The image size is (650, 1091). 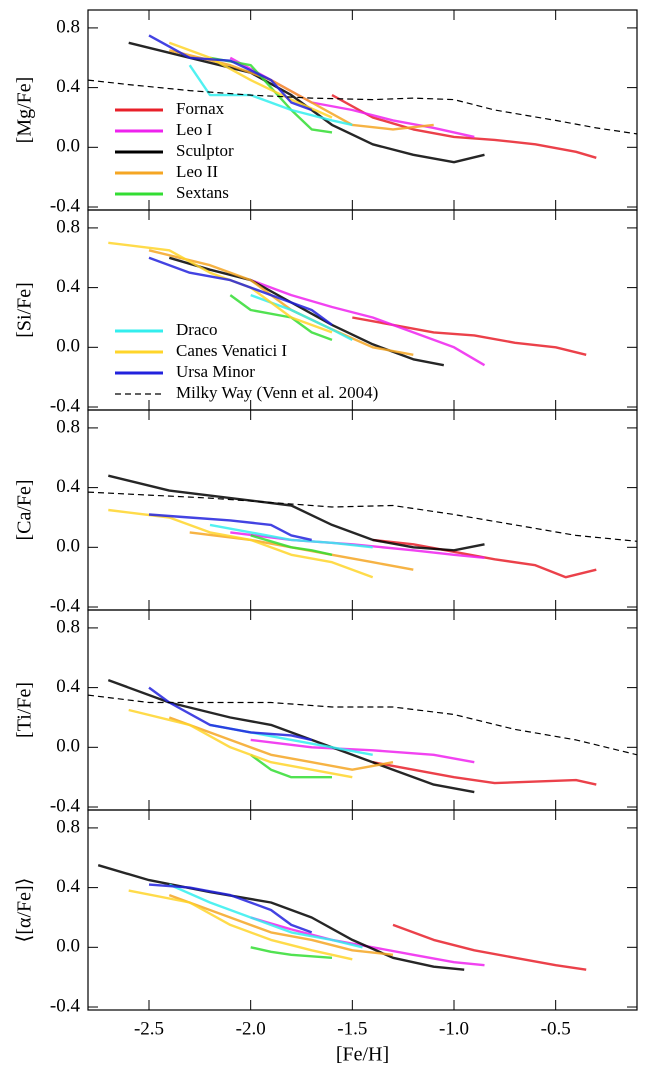 What do you see at coordinates (25, 910) in the screenshot?
I see `y-axis-label: ⟨[α/Fe]⟩` at bounding box center [25, 910].